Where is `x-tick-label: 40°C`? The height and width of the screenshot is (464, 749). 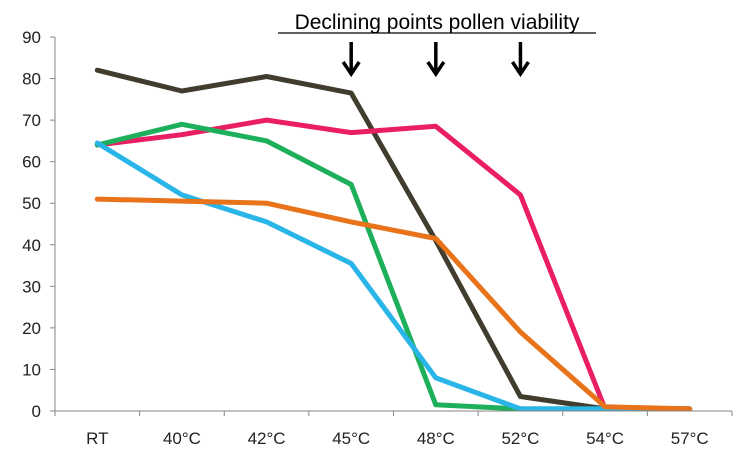
x-tick-label: 40°C is located at coordinates (182, 438).